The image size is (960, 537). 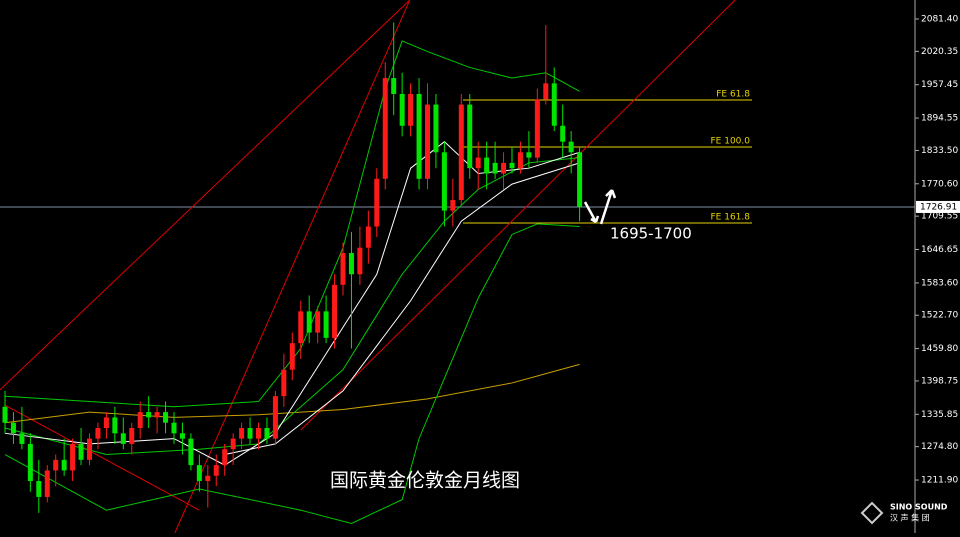 I want to click on y-tick-label: 2020.35, so click(x=939, y=52).